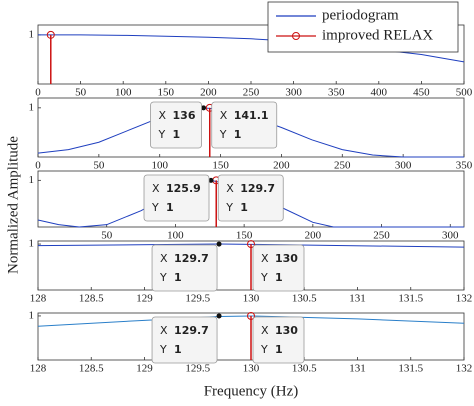  Describe the element at coordinates (38, 299) in the screenshot. I see `x-tick-label: 128` at that location.